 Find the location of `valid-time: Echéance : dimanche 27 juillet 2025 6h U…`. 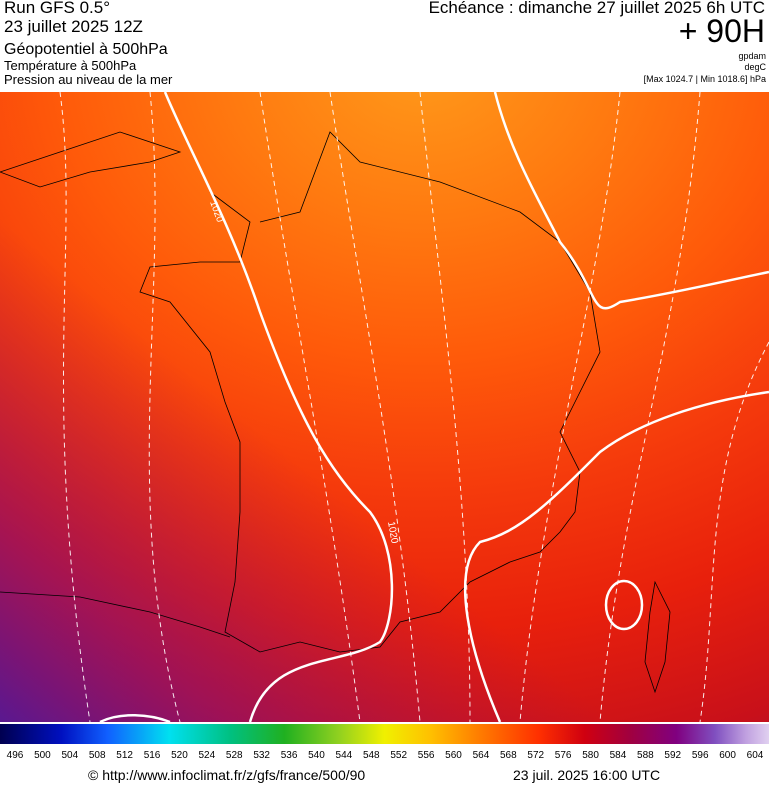

valid-time: Echéance : dimanche 27 juillet 2025 6h U… is located at coordinates (596, 8).